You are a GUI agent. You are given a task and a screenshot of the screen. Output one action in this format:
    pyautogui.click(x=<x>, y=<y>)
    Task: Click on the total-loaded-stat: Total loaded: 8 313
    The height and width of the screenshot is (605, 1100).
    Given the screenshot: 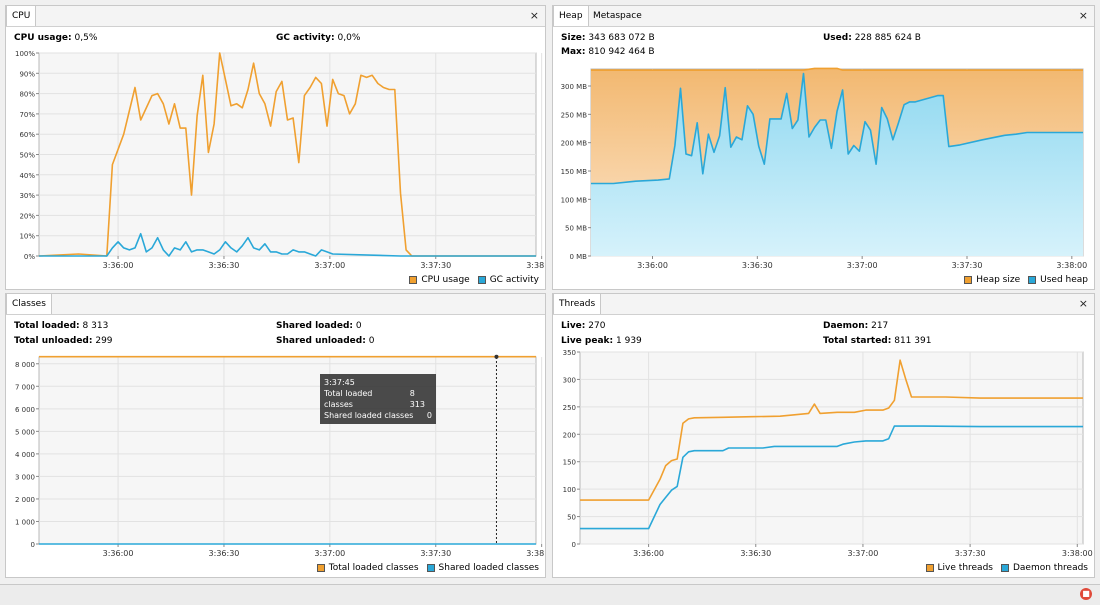 What is the action you would take?
    pyautogui.click(x=61, y=326)
    